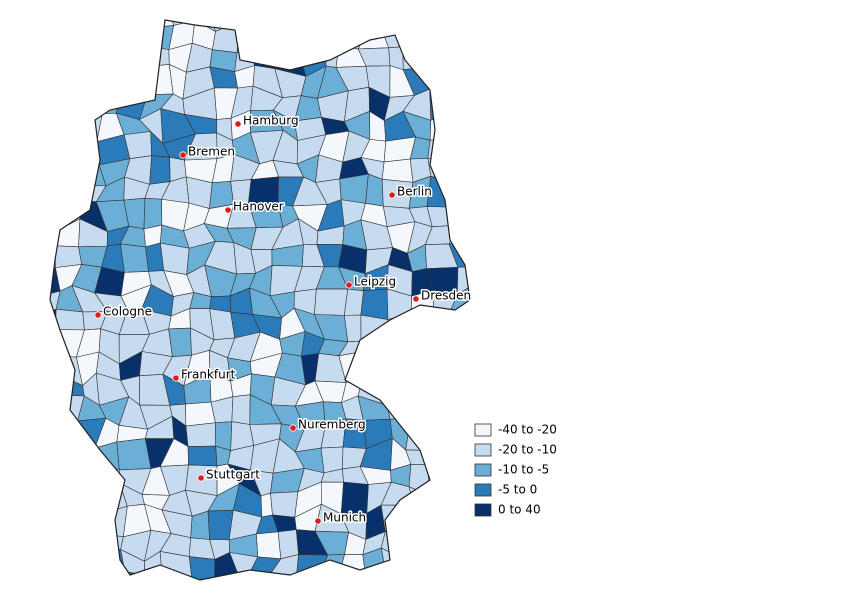  What do you see at coordinates (233, 475) in the screenshot?
I see `city-label: Stuttgart` at bounding box center [233, 475].